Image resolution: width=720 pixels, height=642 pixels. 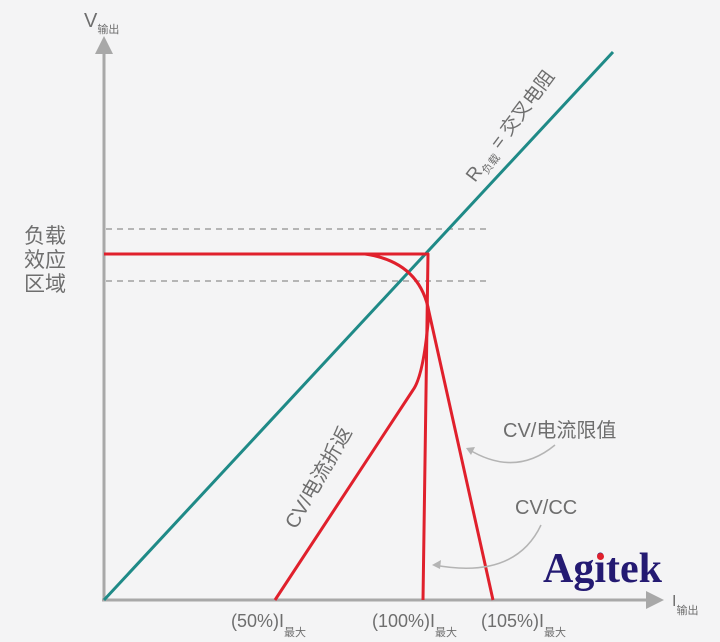 What do you see at coordinates (655, 600) in the screenshot?
I see `x-axis-arrow` at bounding box center [655, 600].